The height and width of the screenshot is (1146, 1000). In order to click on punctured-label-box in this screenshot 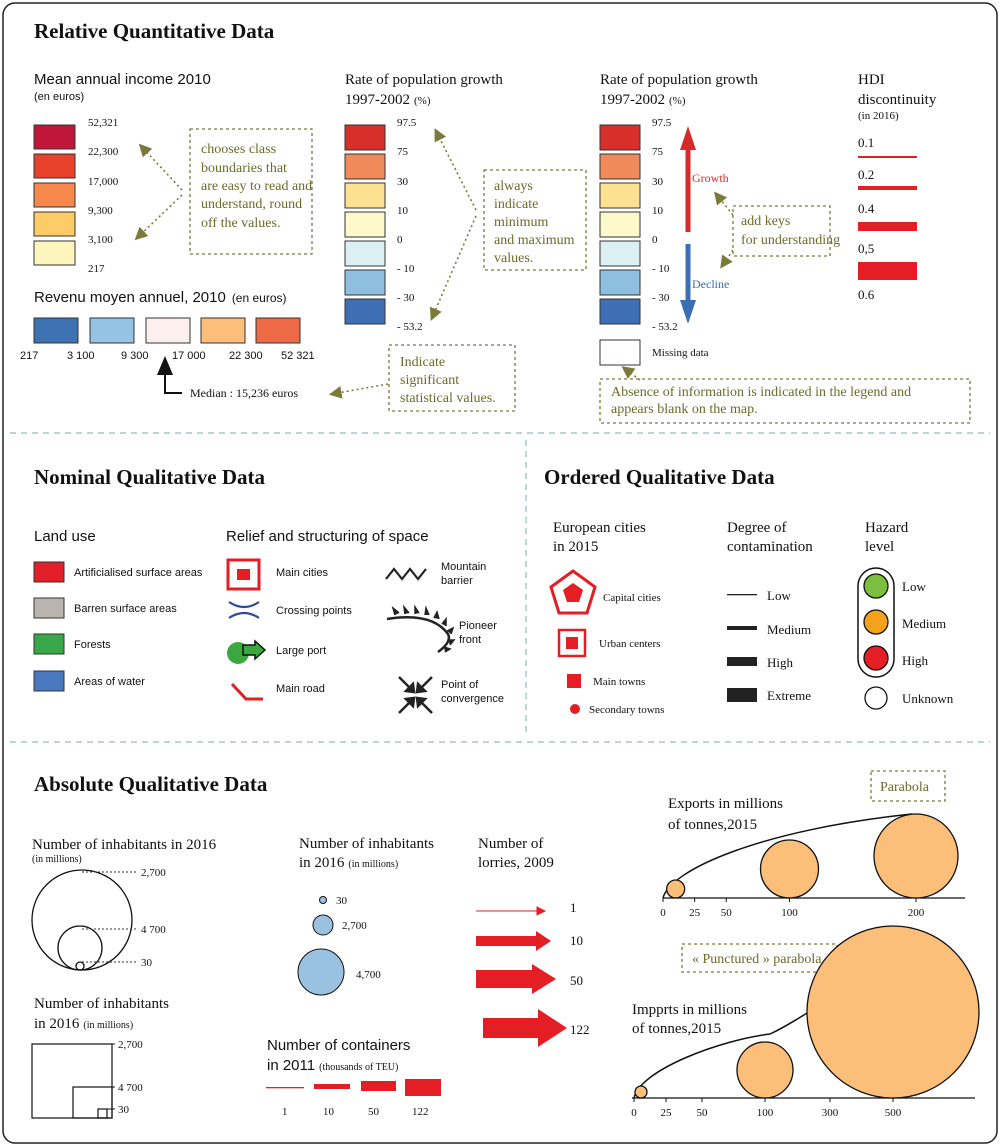, I will do `click(759, 958)`.